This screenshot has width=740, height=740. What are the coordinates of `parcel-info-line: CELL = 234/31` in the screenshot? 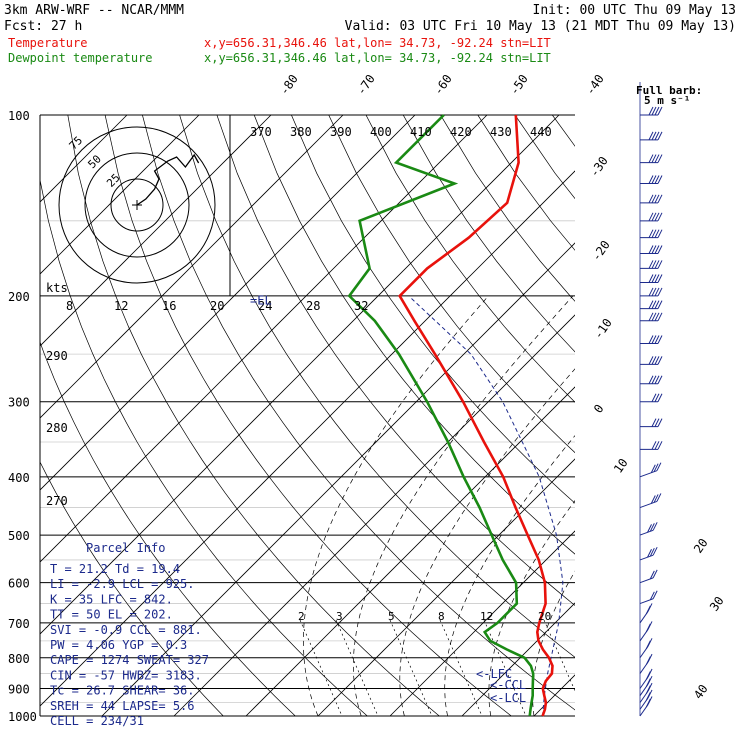 It's located at (97, 721).